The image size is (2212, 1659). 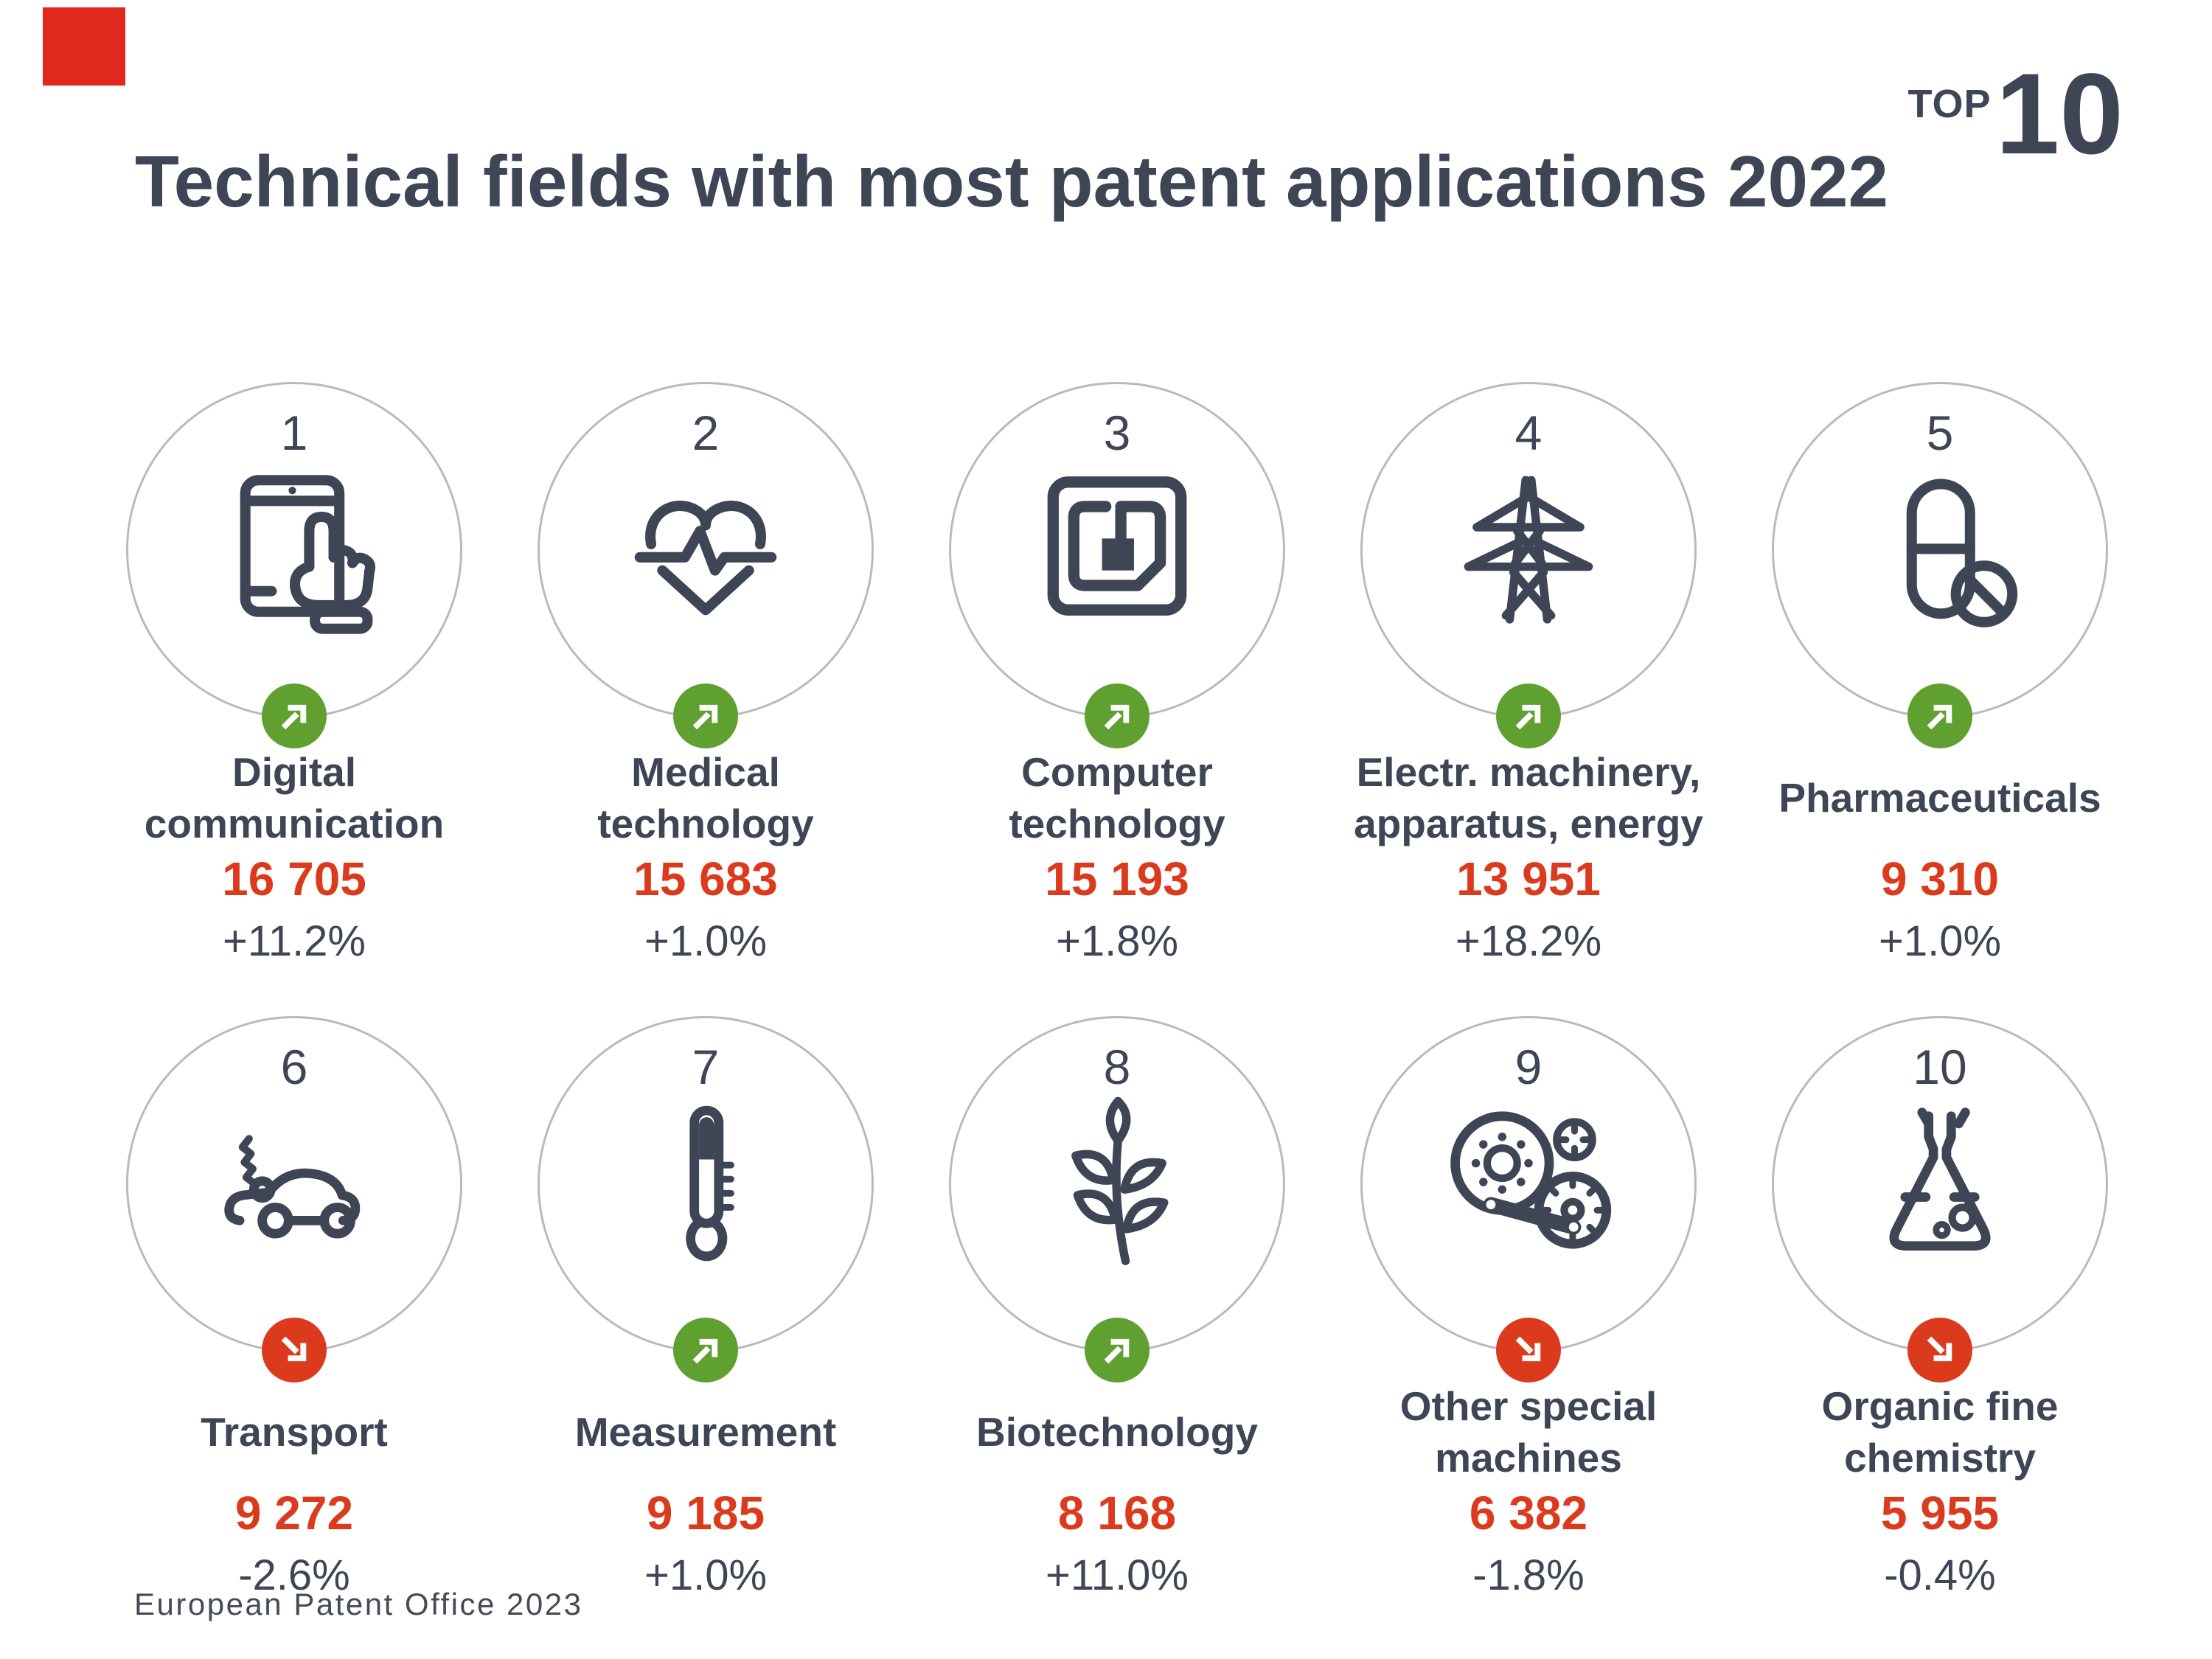 I want to click on plant-sprig-icon, so click(x=1117, y=1182).